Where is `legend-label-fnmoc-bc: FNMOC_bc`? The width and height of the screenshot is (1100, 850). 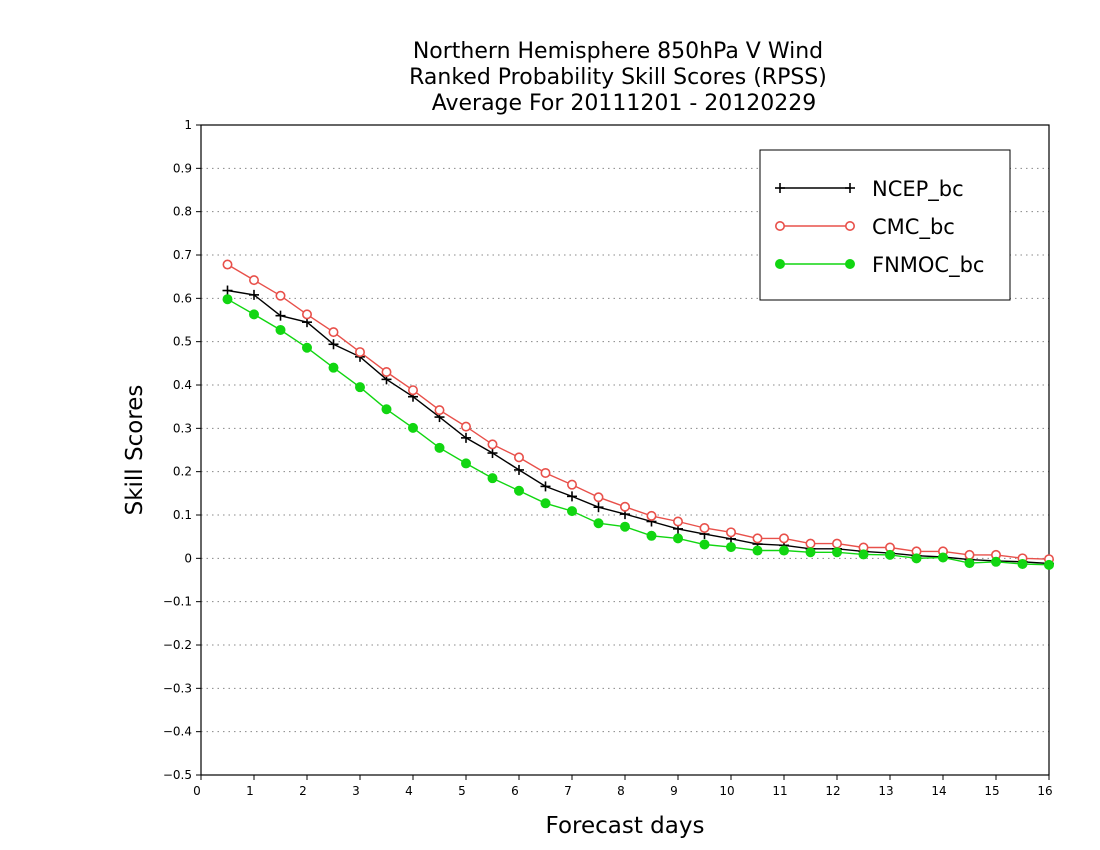 legend-label-fnmoc-bc: FNMOC_bc is located at coordinates (928, 265).